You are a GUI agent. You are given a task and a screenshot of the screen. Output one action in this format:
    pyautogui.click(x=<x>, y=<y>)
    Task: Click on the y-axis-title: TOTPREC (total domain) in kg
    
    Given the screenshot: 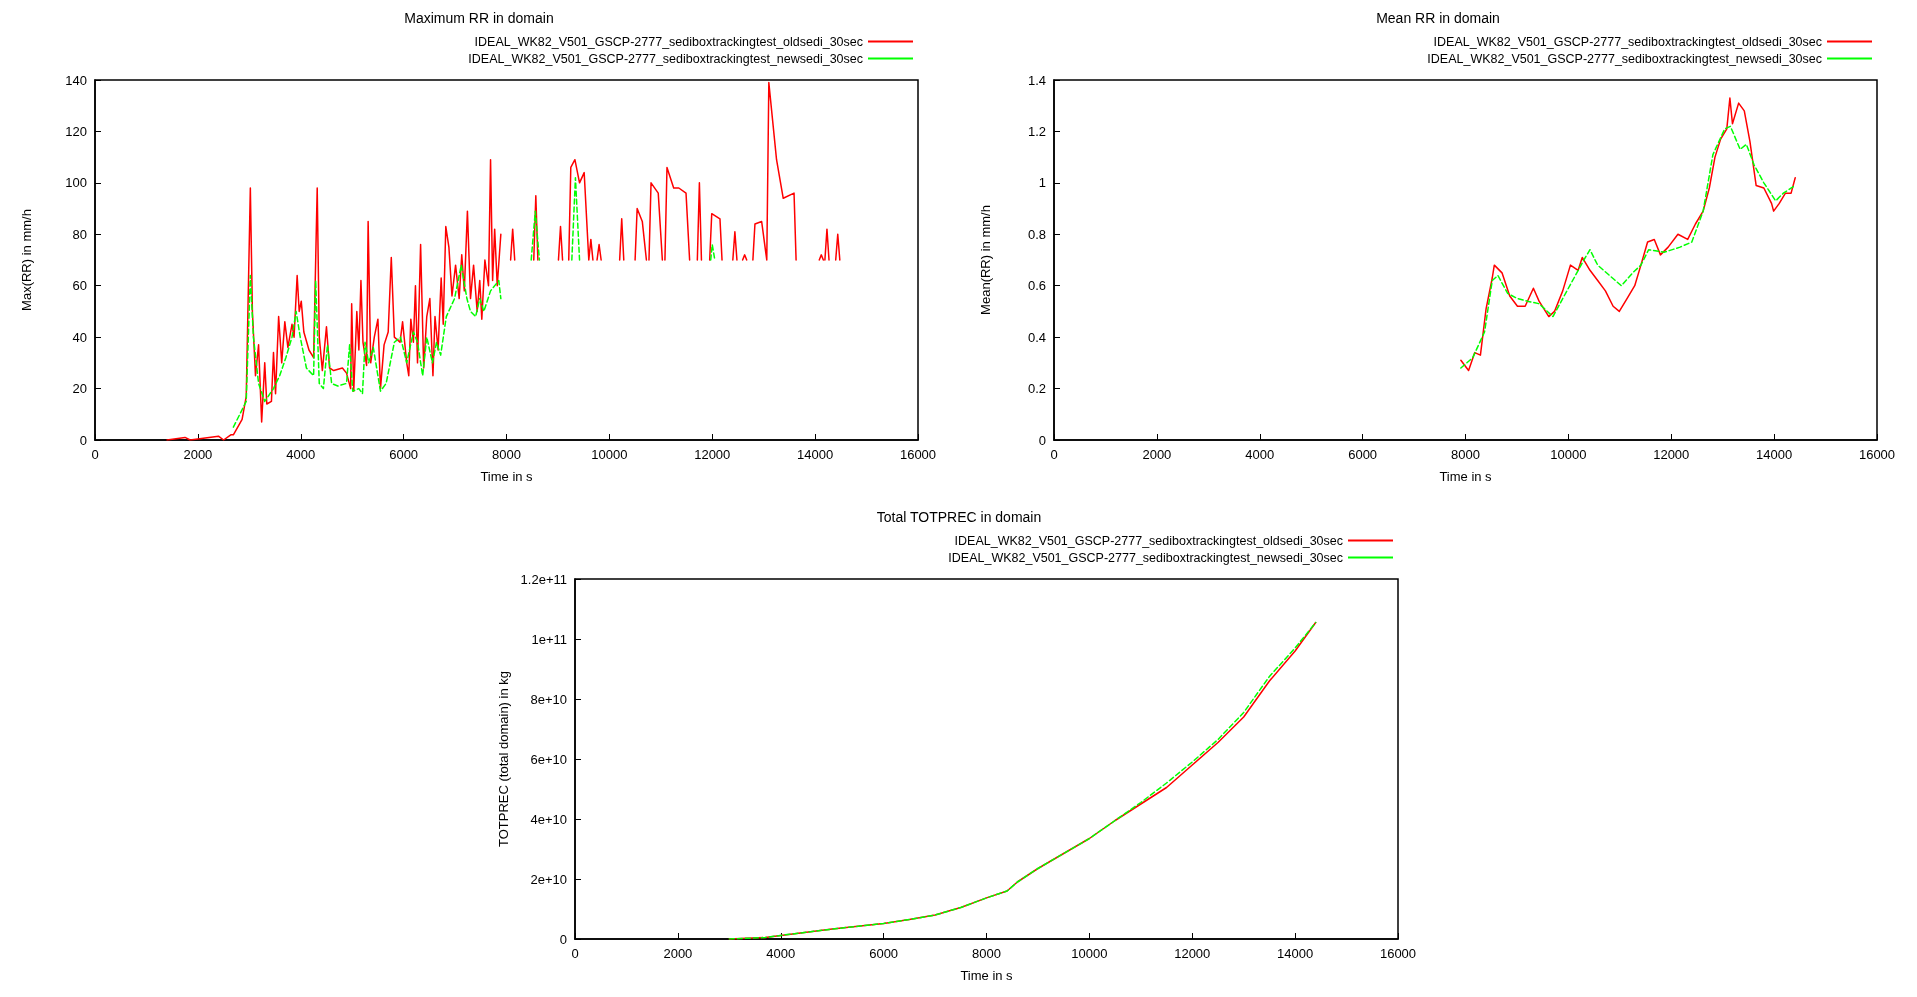 What is the action you would take?
    pyautogui.click(x=503, y=759)
    